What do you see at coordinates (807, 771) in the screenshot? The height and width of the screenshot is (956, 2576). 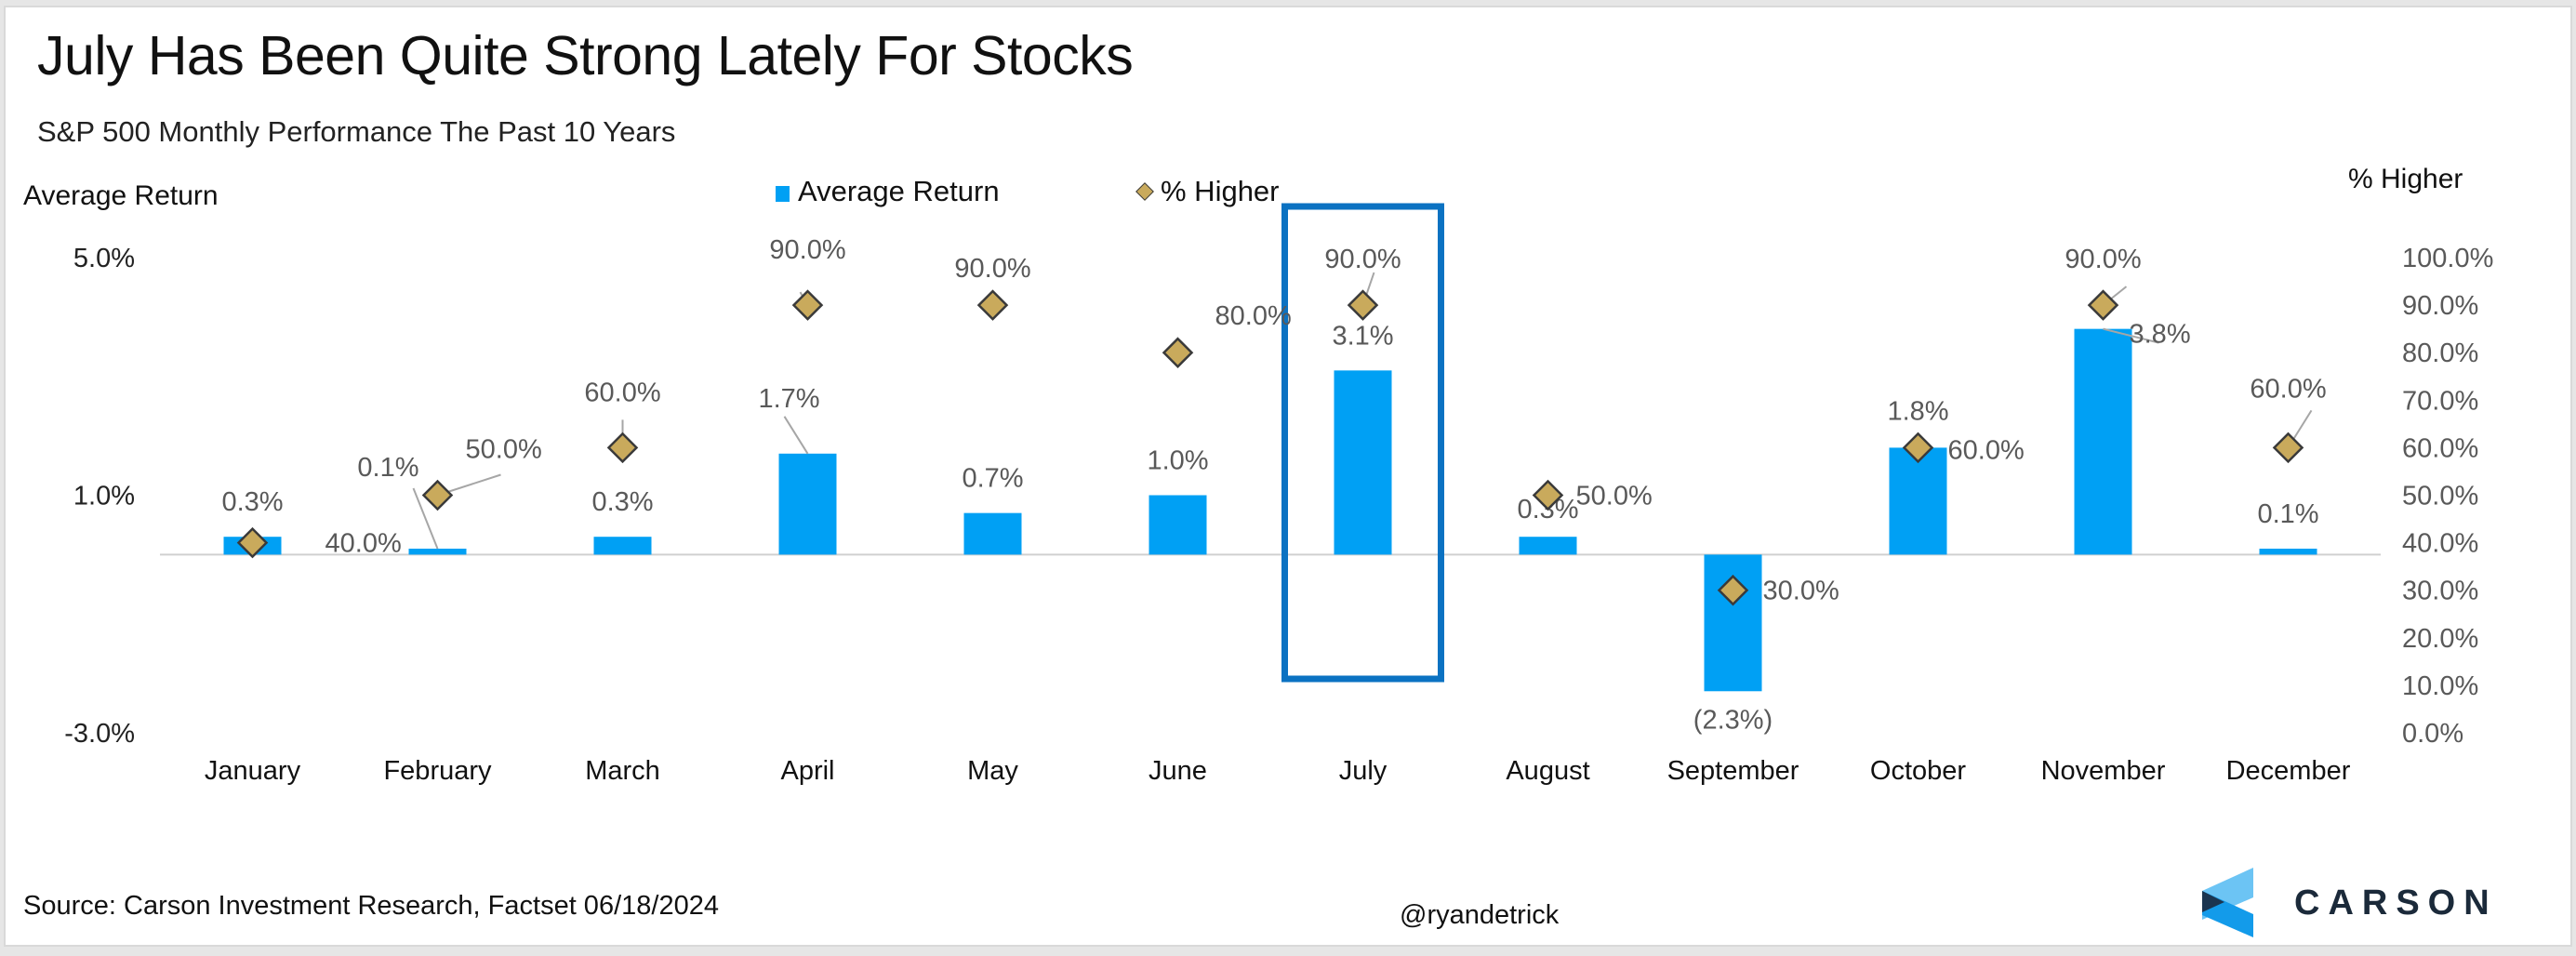 I see `x-axis-tick-label: April` at bounding box center [807, 771].